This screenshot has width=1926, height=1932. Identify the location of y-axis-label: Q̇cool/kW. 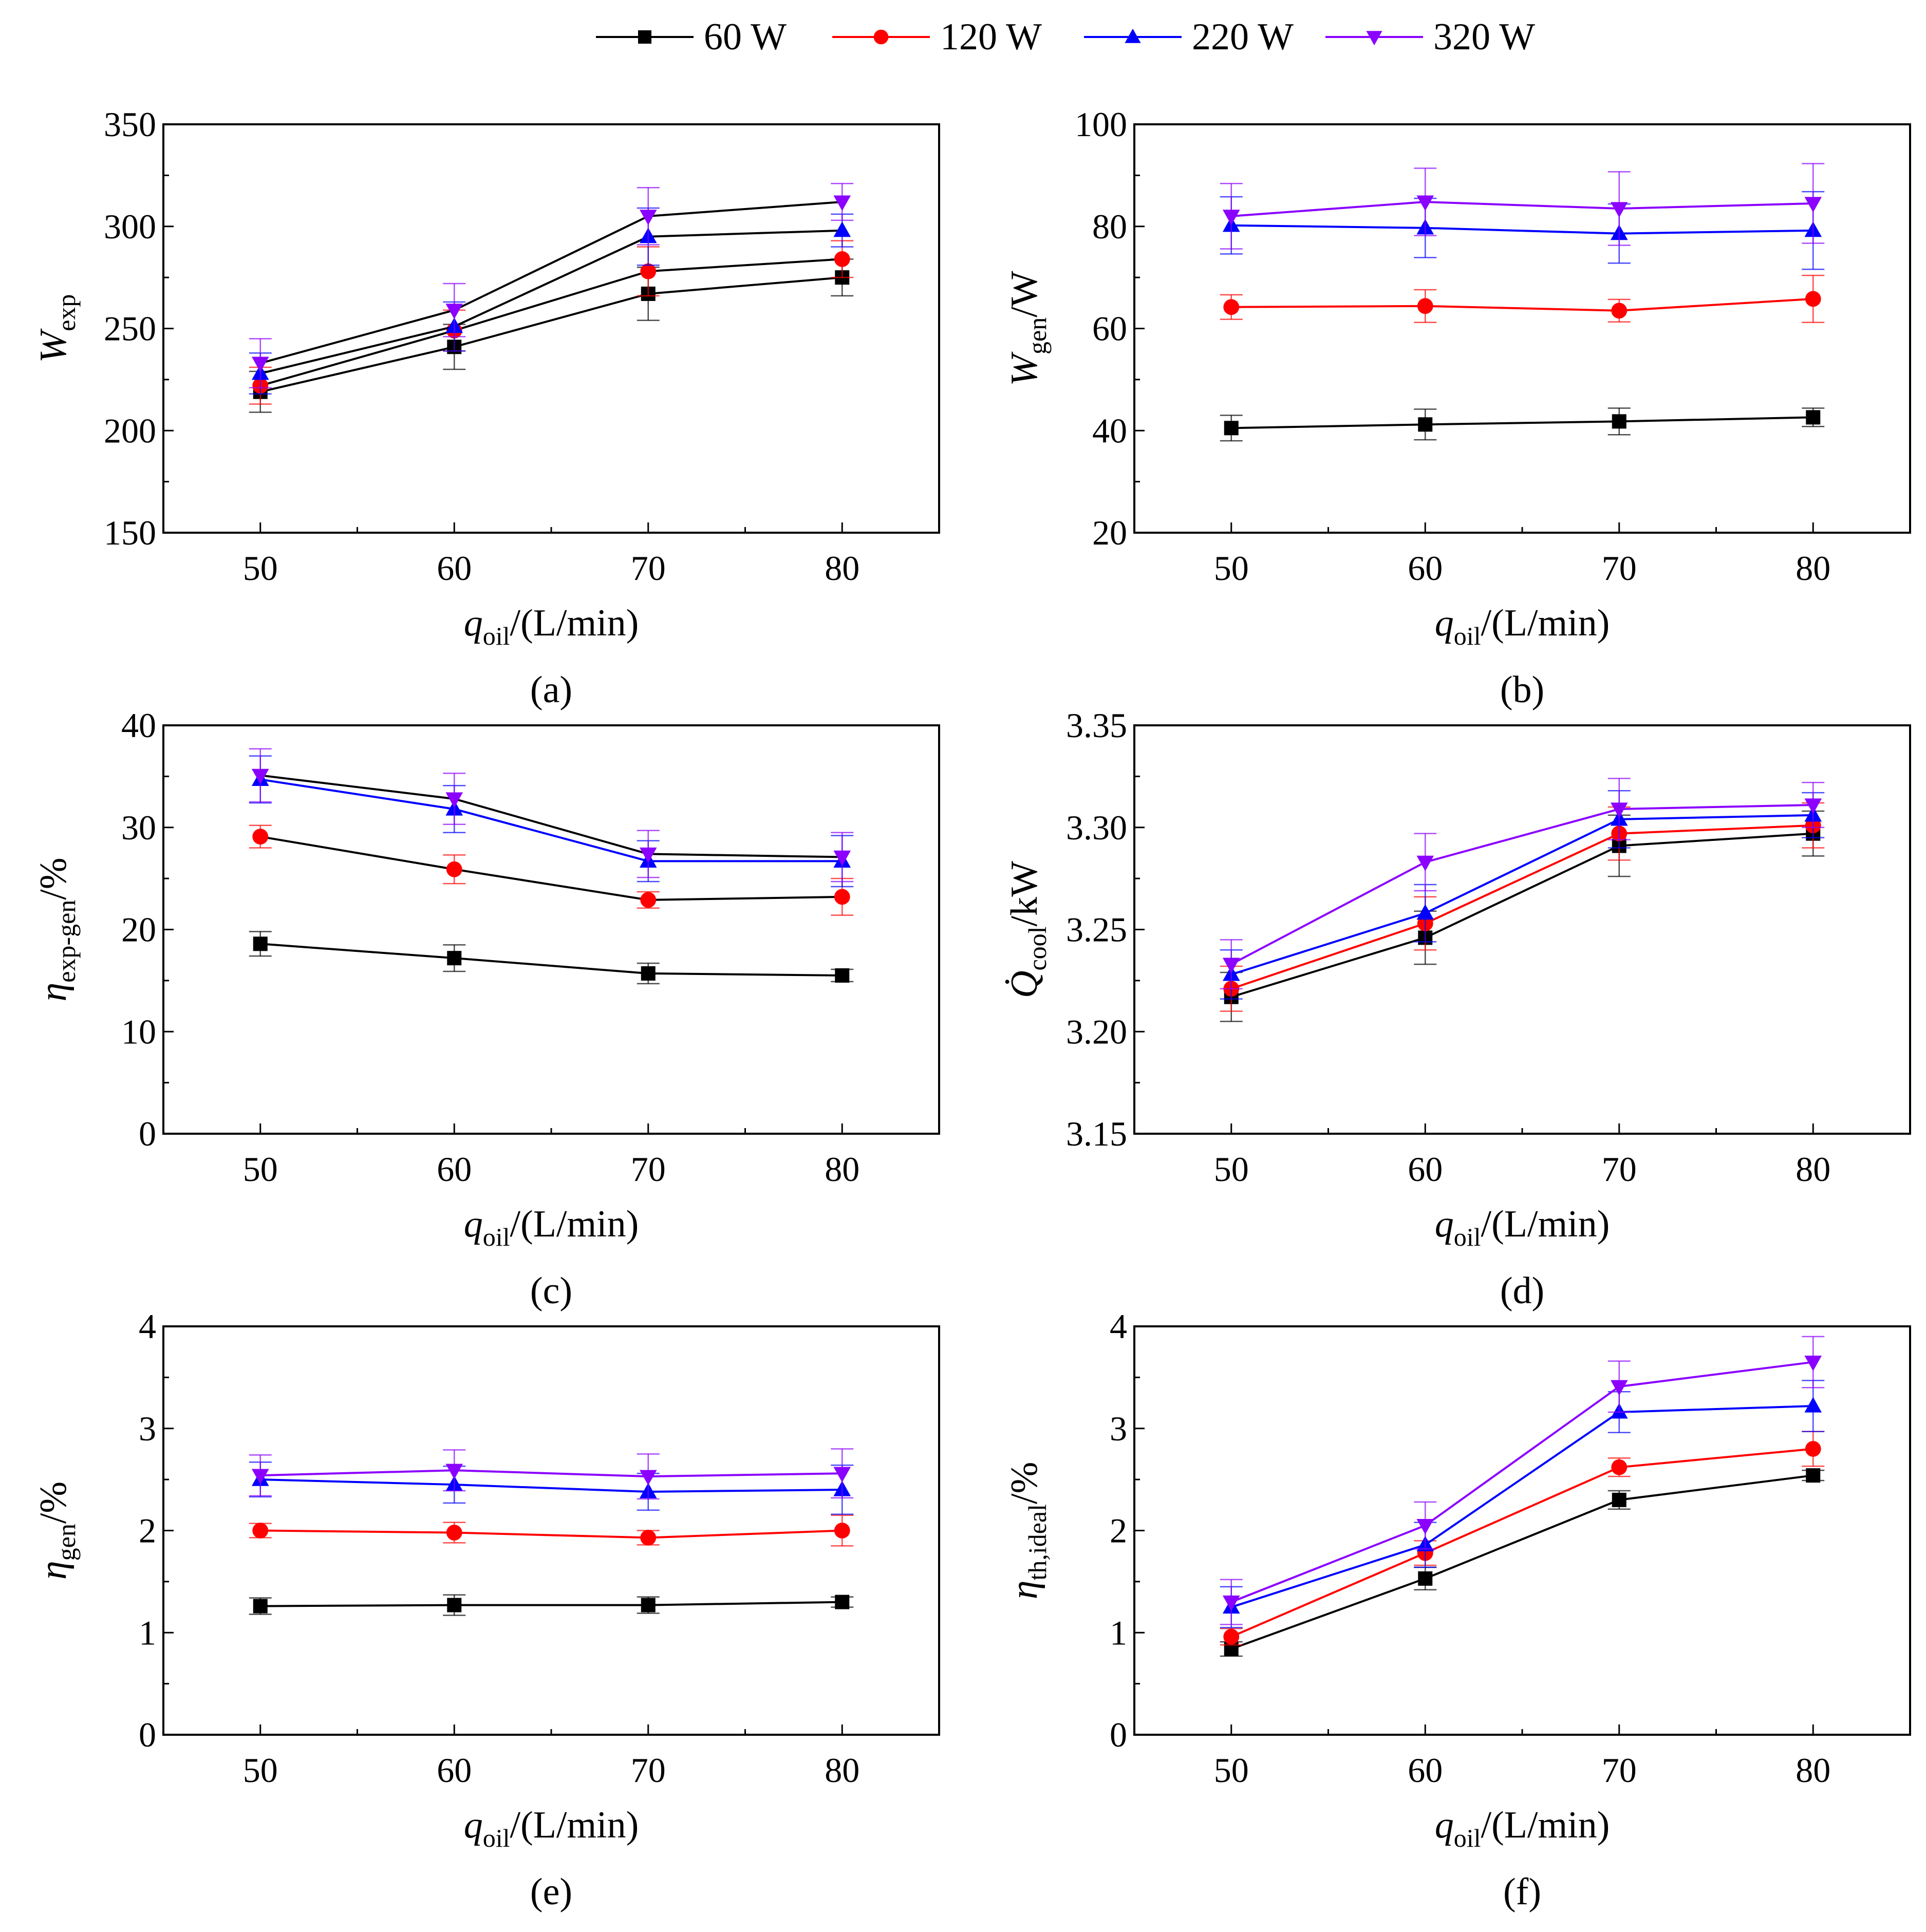
(1027, 929).